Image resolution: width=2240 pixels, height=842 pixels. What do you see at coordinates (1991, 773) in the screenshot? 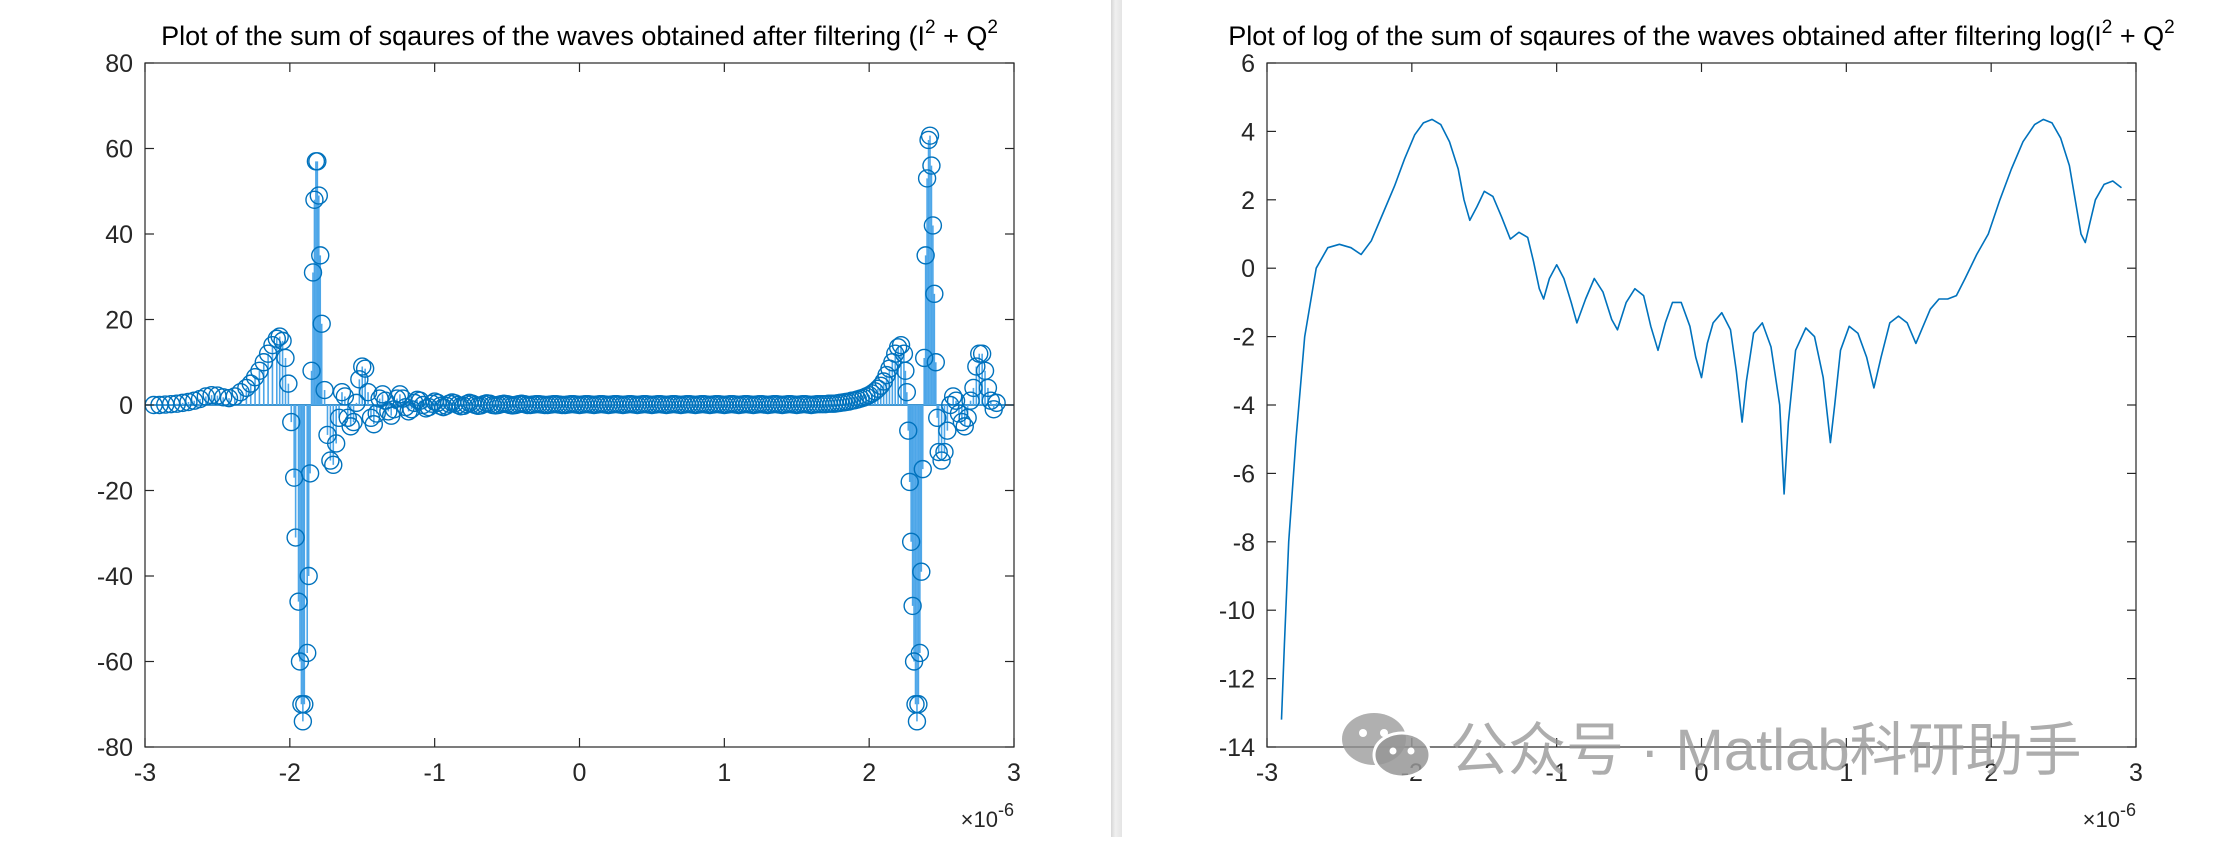
I see `x-tick-label: 2` at bounding box center [1991, 773].